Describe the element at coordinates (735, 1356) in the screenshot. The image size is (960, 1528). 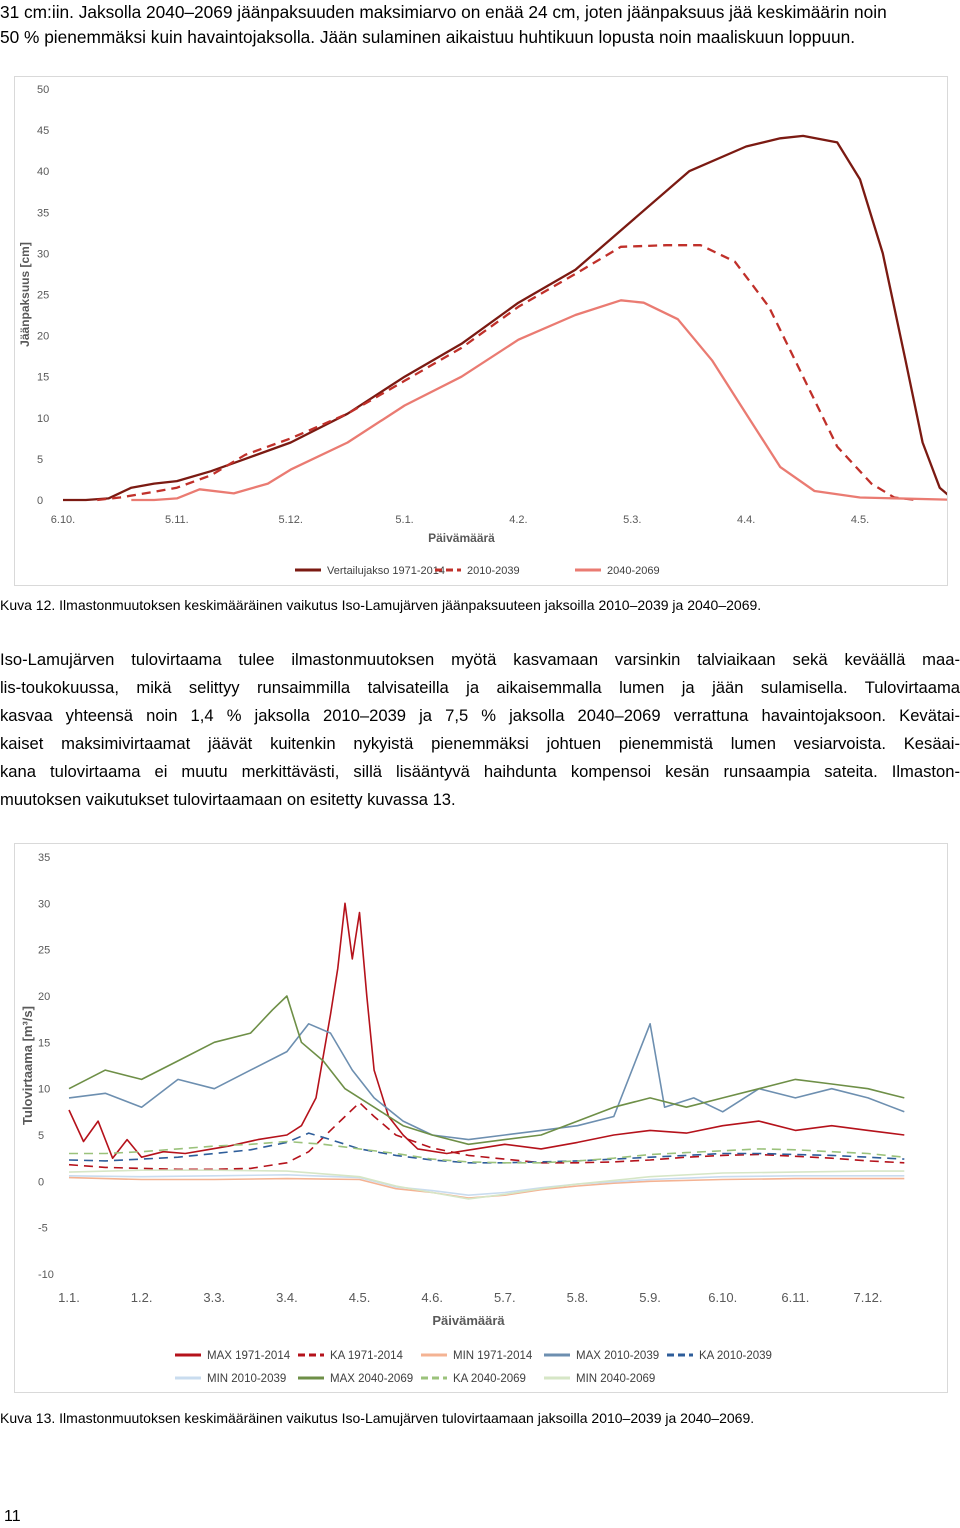
I see `legend-label: KA 2010-2039` at that location.